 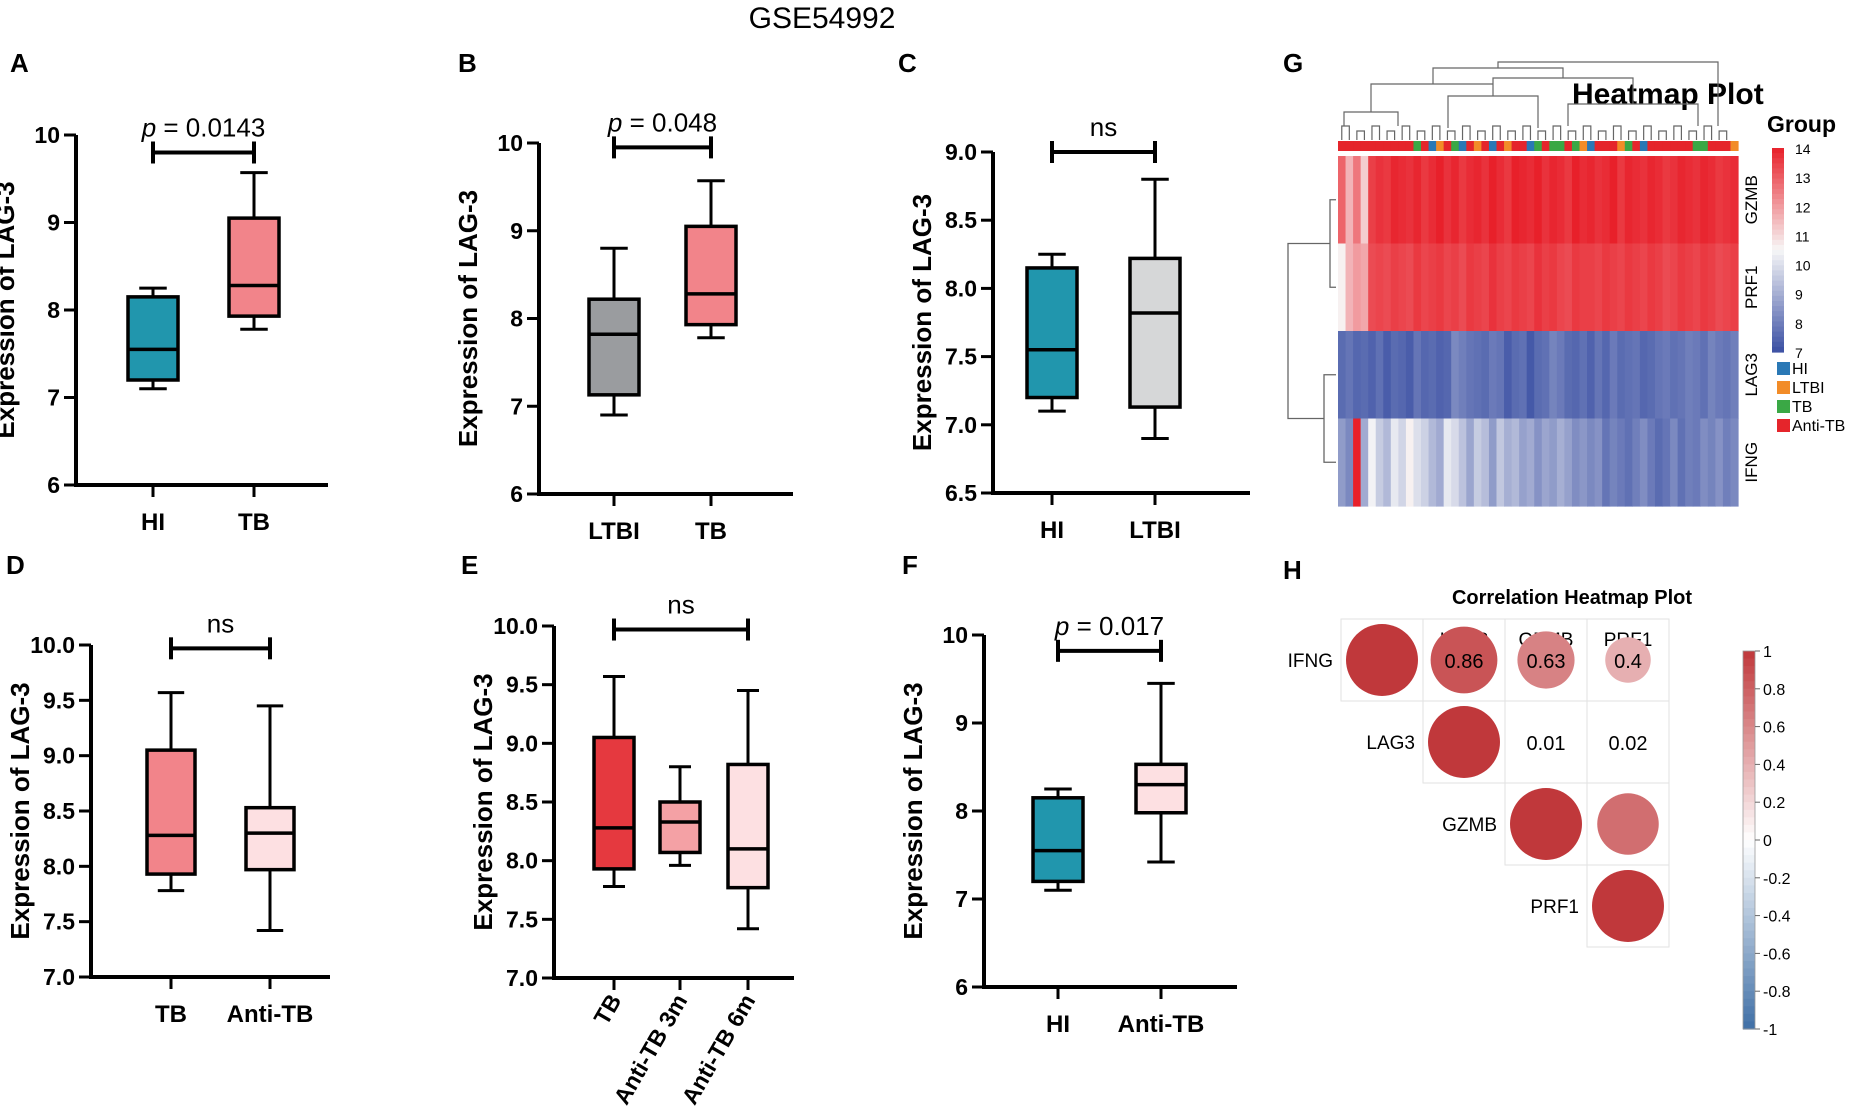 What do you see at coordinates (59, 977) in the screenshot?
I see `y-tick-label: 7.0` at bounding box center [59, 977].